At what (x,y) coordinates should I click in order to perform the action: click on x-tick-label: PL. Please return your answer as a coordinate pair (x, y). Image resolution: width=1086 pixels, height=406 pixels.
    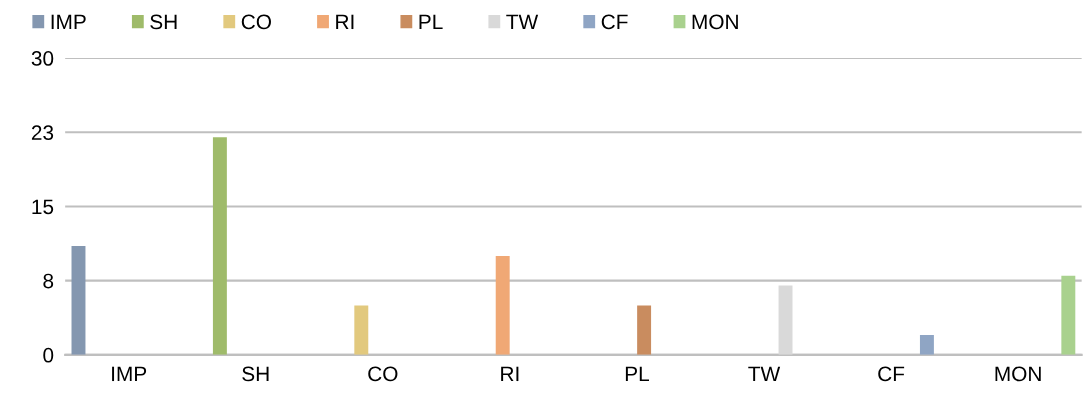
    Looking at the image, I should click on (637, 374).